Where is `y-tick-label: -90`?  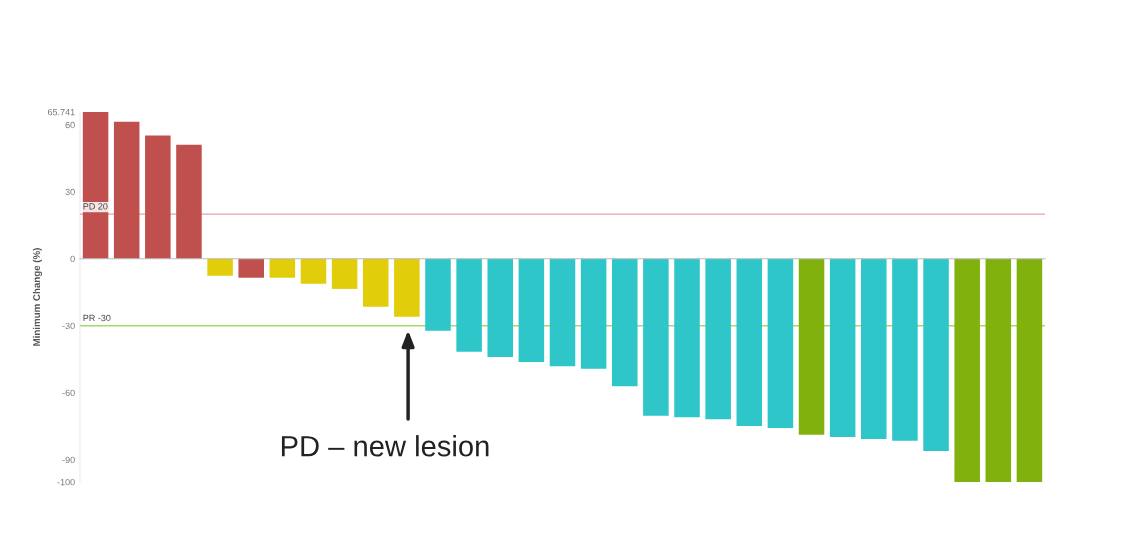
y-tick-label: -90 is located at coordinates (68, 460).